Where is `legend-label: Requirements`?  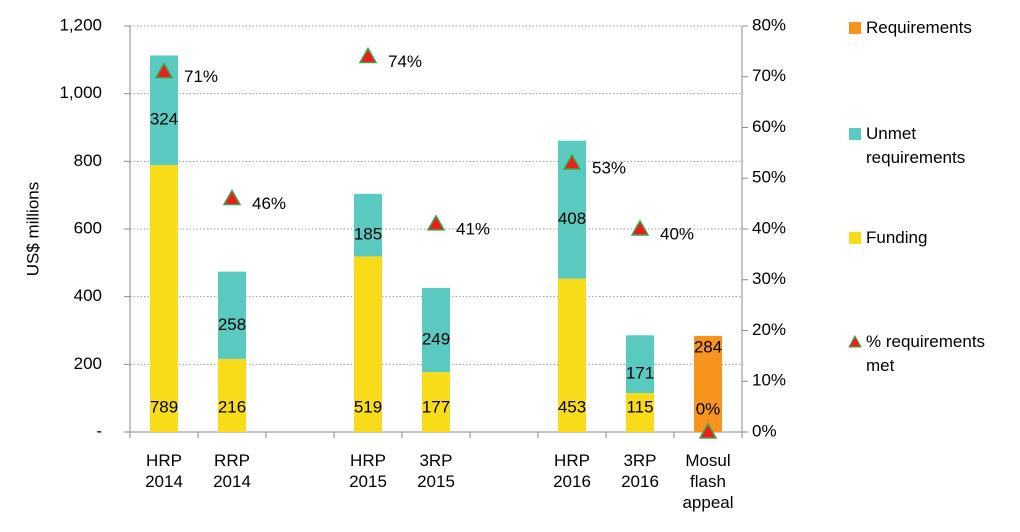 legend-label: Requirements is located at coordinates (919, 27).